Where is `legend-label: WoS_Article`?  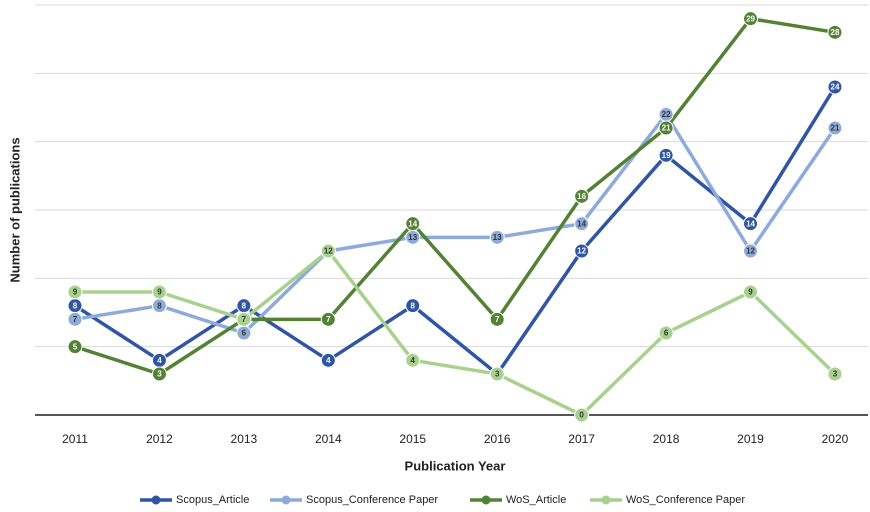
legend-label: WoS_Article is located at coordinates (536, 500).